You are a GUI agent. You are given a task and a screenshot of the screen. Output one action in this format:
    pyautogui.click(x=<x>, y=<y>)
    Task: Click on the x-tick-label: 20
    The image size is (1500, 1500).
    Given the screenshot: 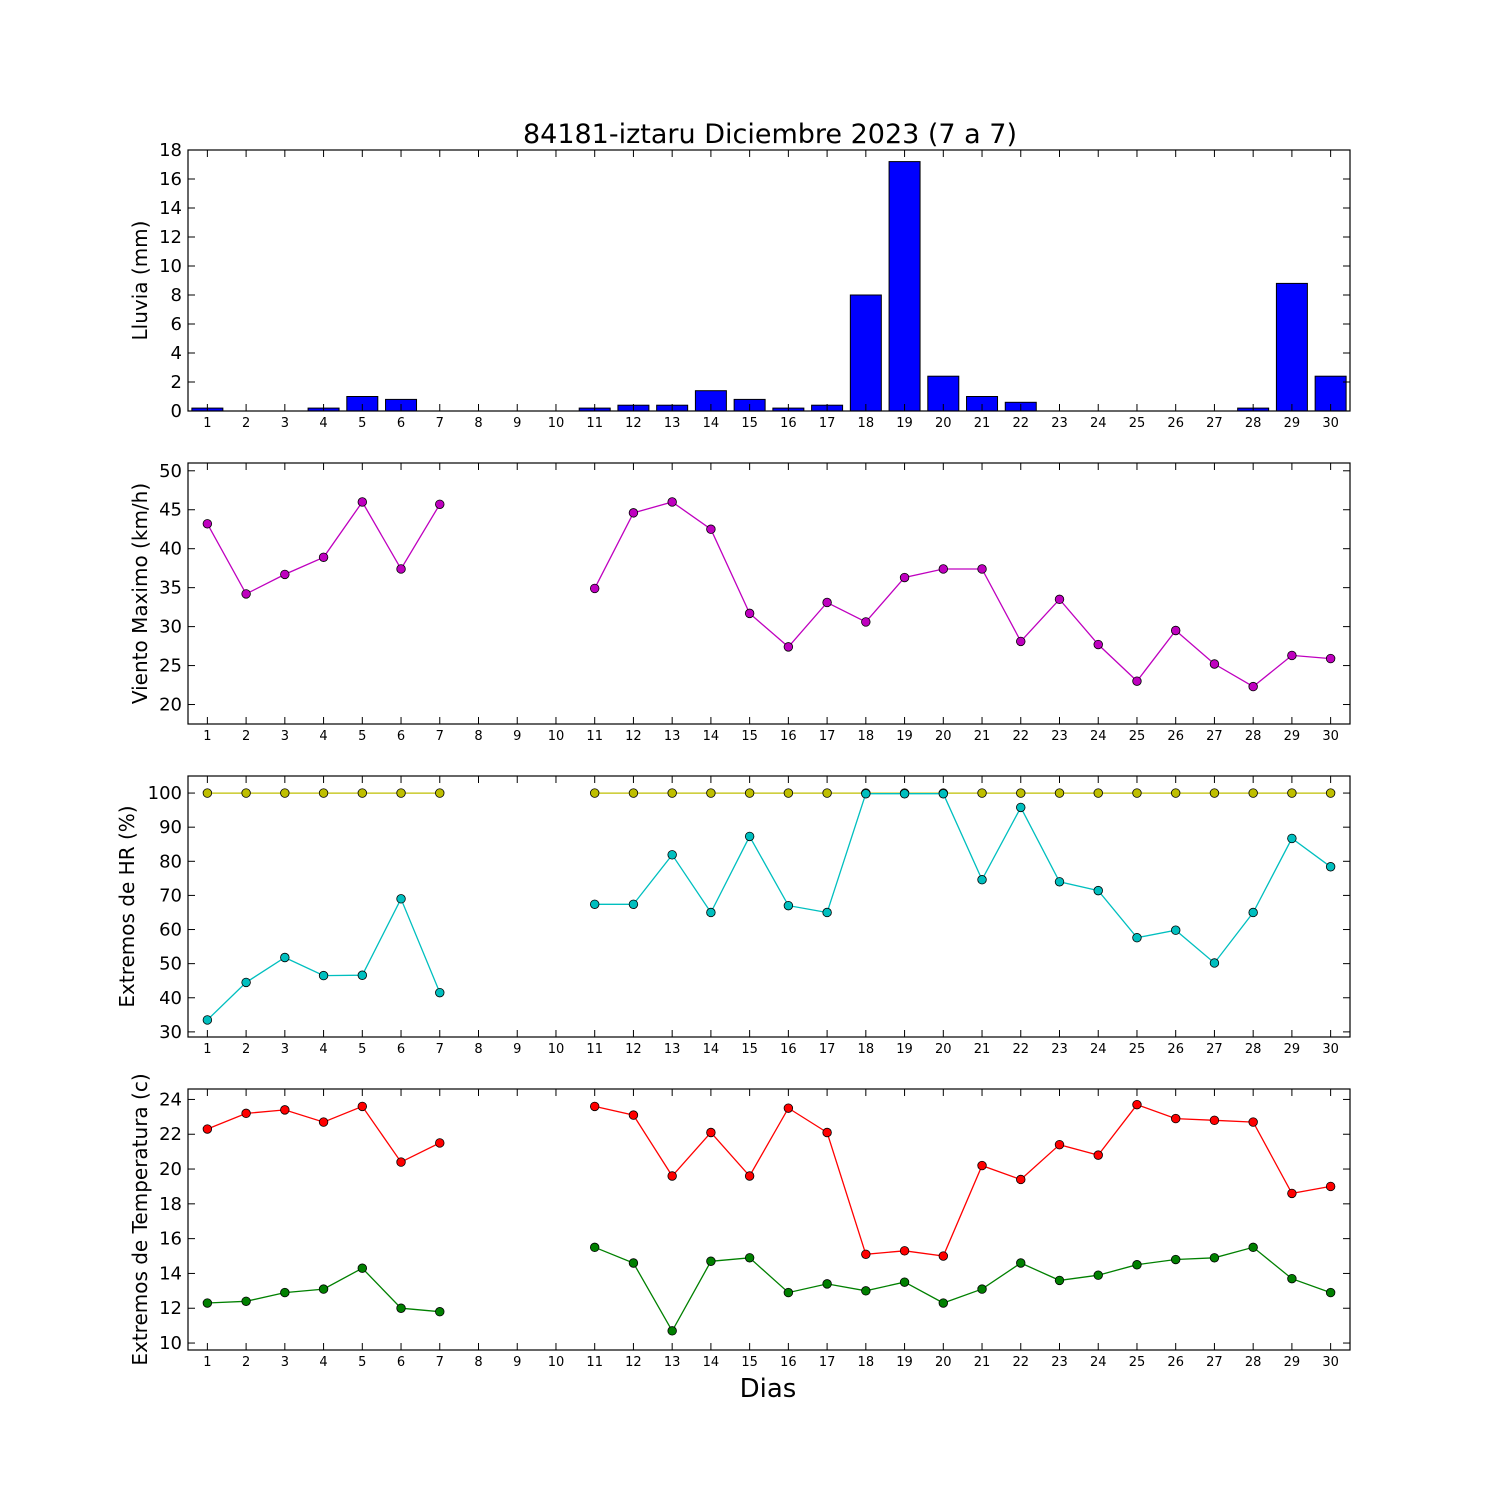 What is the action you would take?
    pyautogui.click(x=943, y=1049)
    